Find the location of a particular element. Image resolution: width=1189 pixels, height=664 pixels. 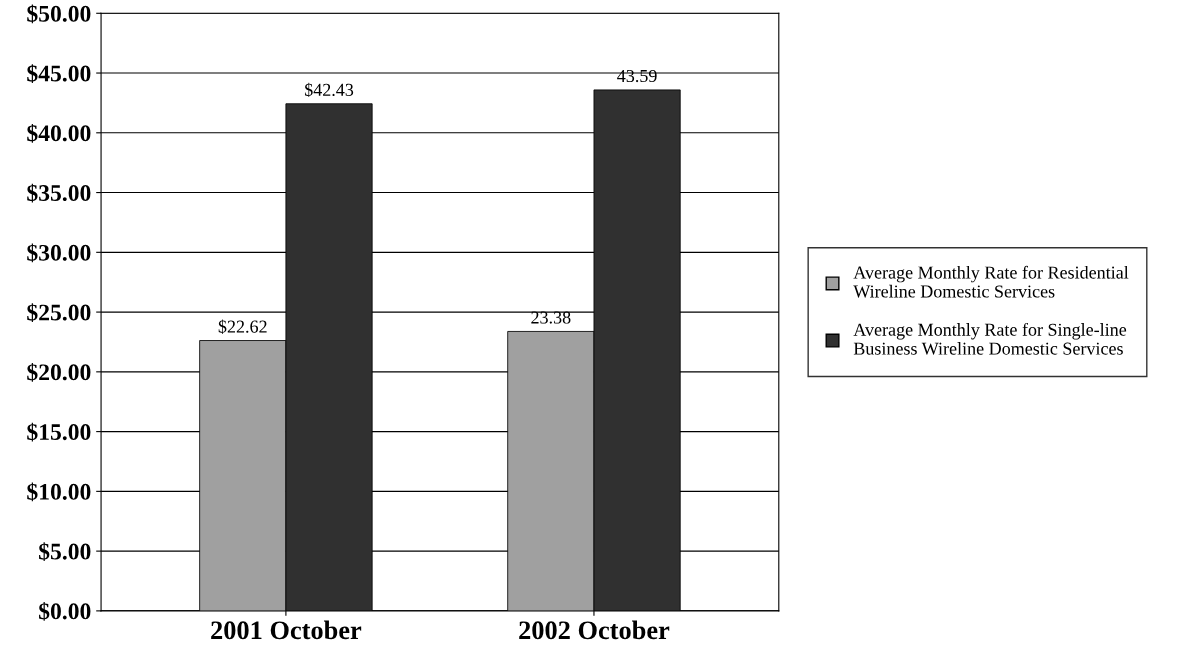

legend-label: Average Monthly Rate for Single-line Business Wireline Domestic Services is located at coordinates (990, 338).